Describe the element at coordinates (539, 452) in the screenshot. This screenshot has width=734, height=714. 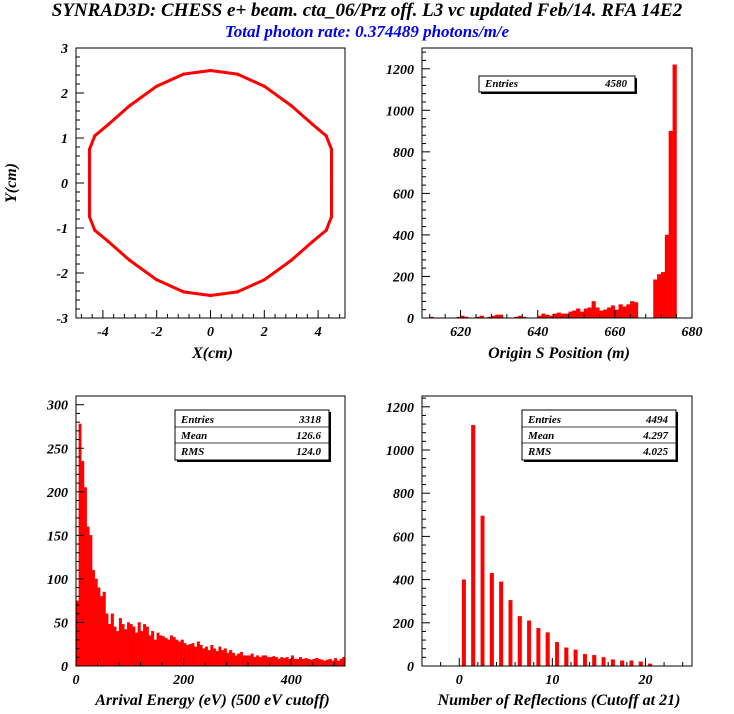
I see `stats-label: RMS` at that location.